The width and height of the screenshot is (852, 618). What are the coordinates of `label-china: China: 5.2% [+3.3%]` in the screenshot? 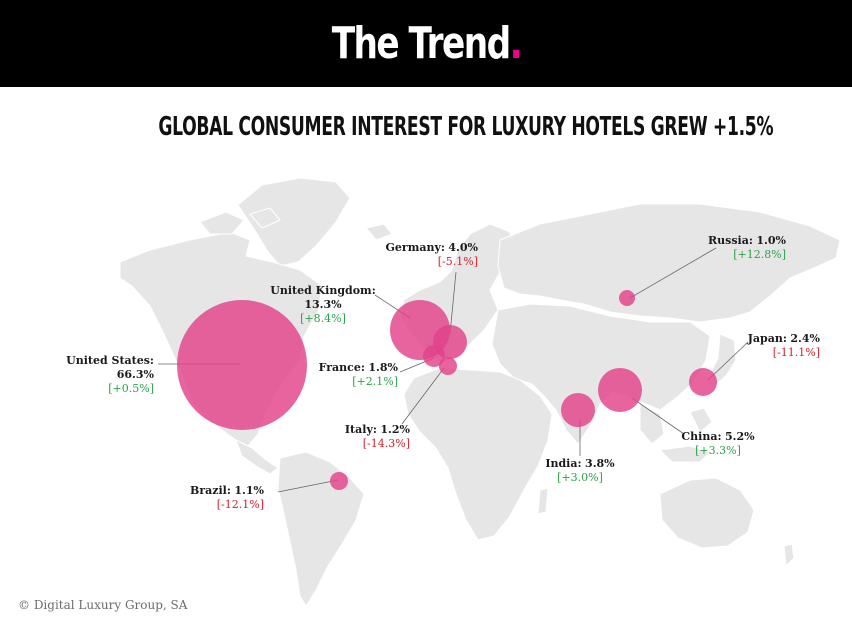 It's located at (718, 444).